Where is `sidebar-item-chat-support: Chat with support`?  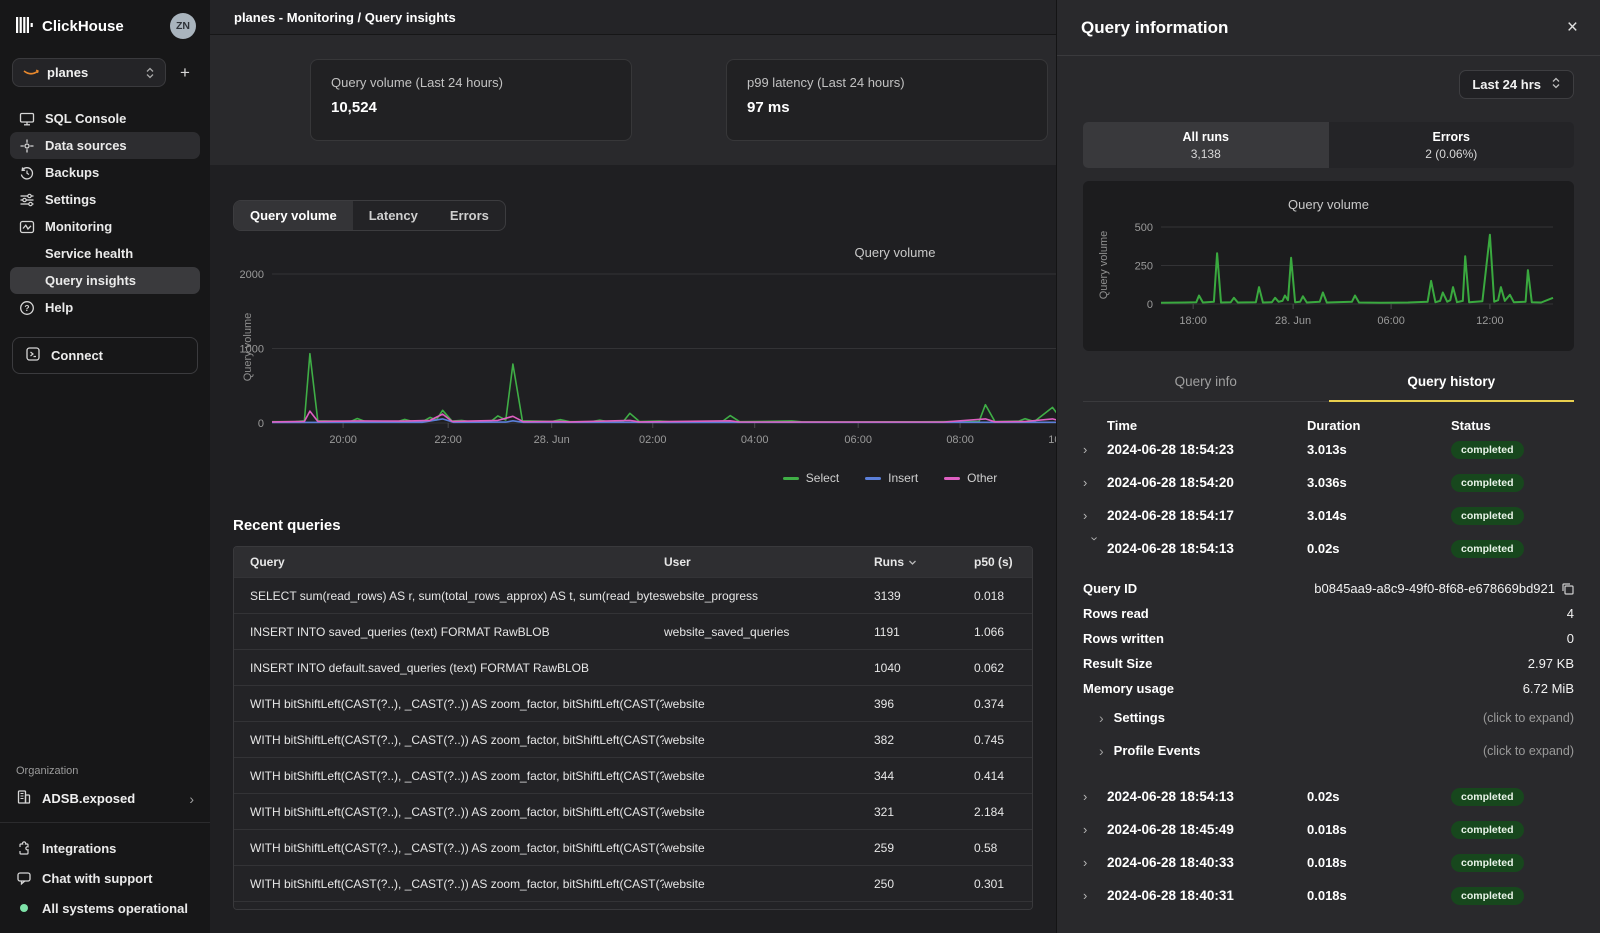 sidebar-item-chat-support: Chat with support is located at coordinates (105, 878).